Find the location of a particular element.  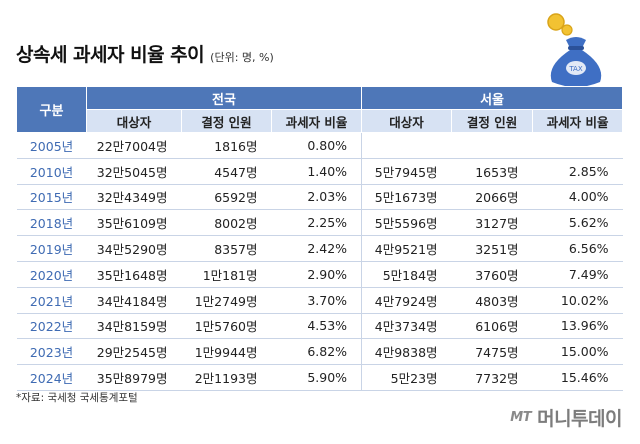

national-target-cell: 35만1648명 is located at coordinates (134, 274).